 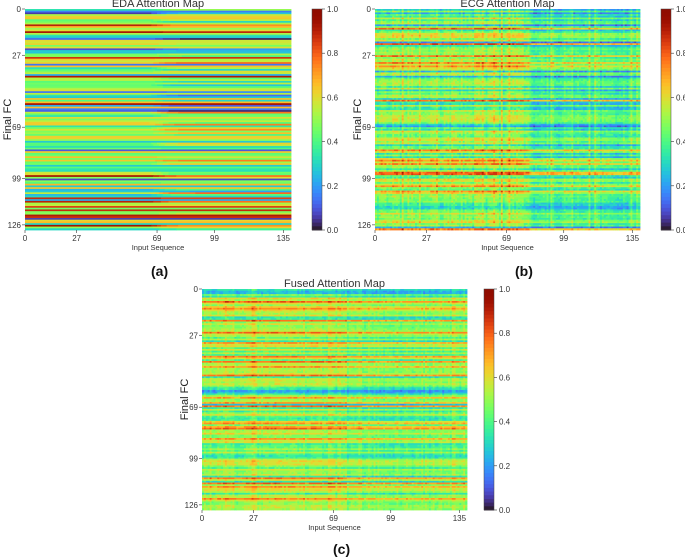 What do you see at coordinates (16, 55) in the screenshot?
I see `y-tick-label: 27` at bounding box center [16, 55].